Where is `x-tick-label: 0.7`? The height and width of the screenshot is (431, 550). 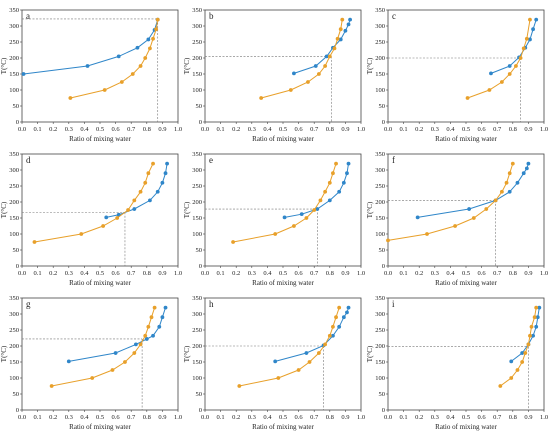 x-tick-label: 0.7 is located at coordinates (314, 417).